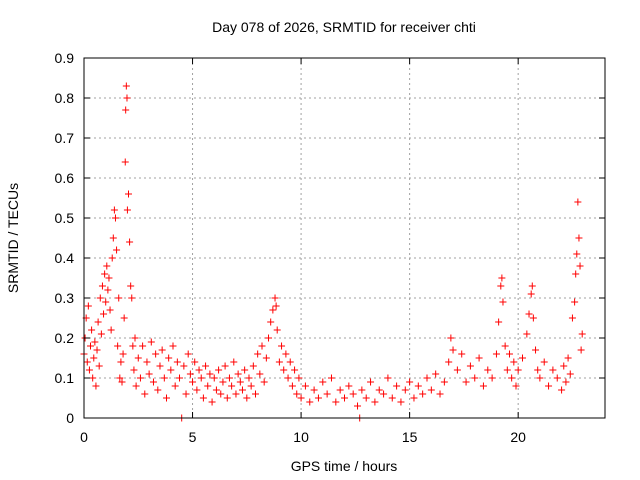 The image size is (640, 480). What do you see at coordinates (193, 437) in the screenshot?
I see `x-tick-label: 5` at bounding box center [193, 437].